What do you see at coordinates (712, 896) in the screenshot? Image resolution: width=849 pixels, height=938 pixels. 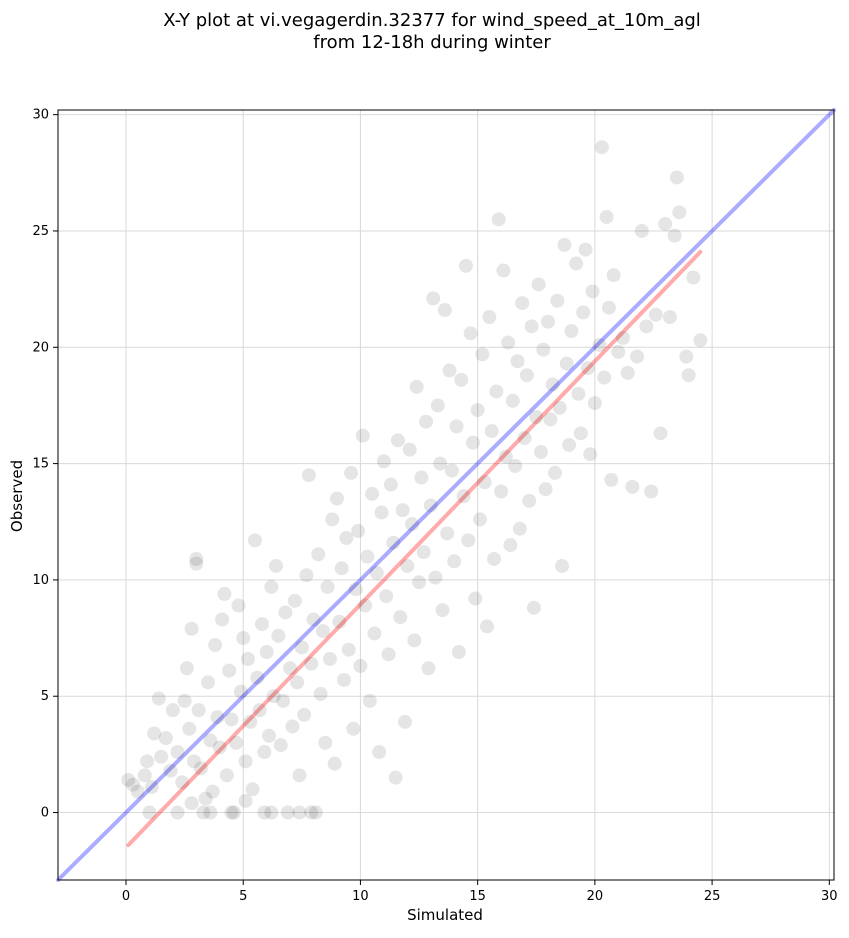 I see `x-tick-label: 25` at bounding box center [712, 896].